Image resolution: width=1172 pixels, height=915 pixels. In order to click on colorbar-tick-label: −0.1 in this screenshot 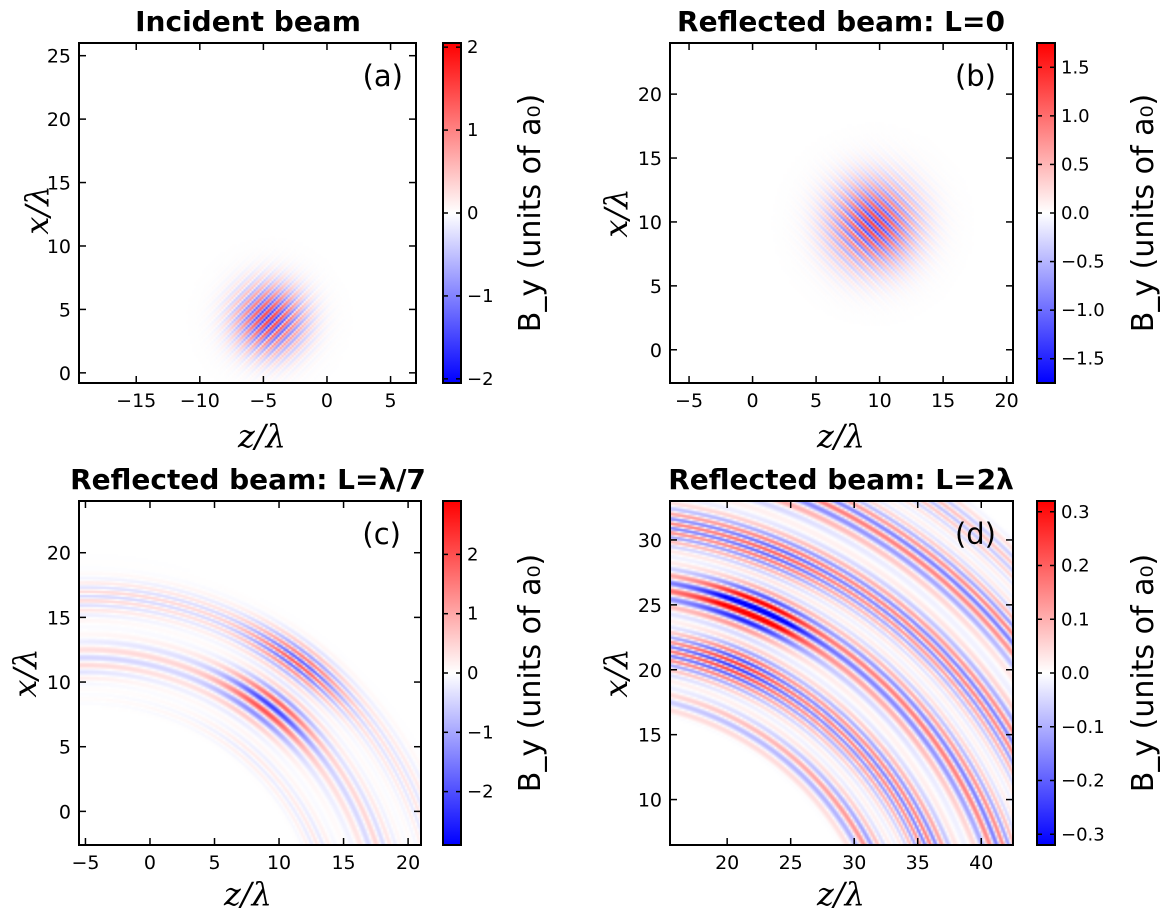, I will do `click(1083, 727)`.